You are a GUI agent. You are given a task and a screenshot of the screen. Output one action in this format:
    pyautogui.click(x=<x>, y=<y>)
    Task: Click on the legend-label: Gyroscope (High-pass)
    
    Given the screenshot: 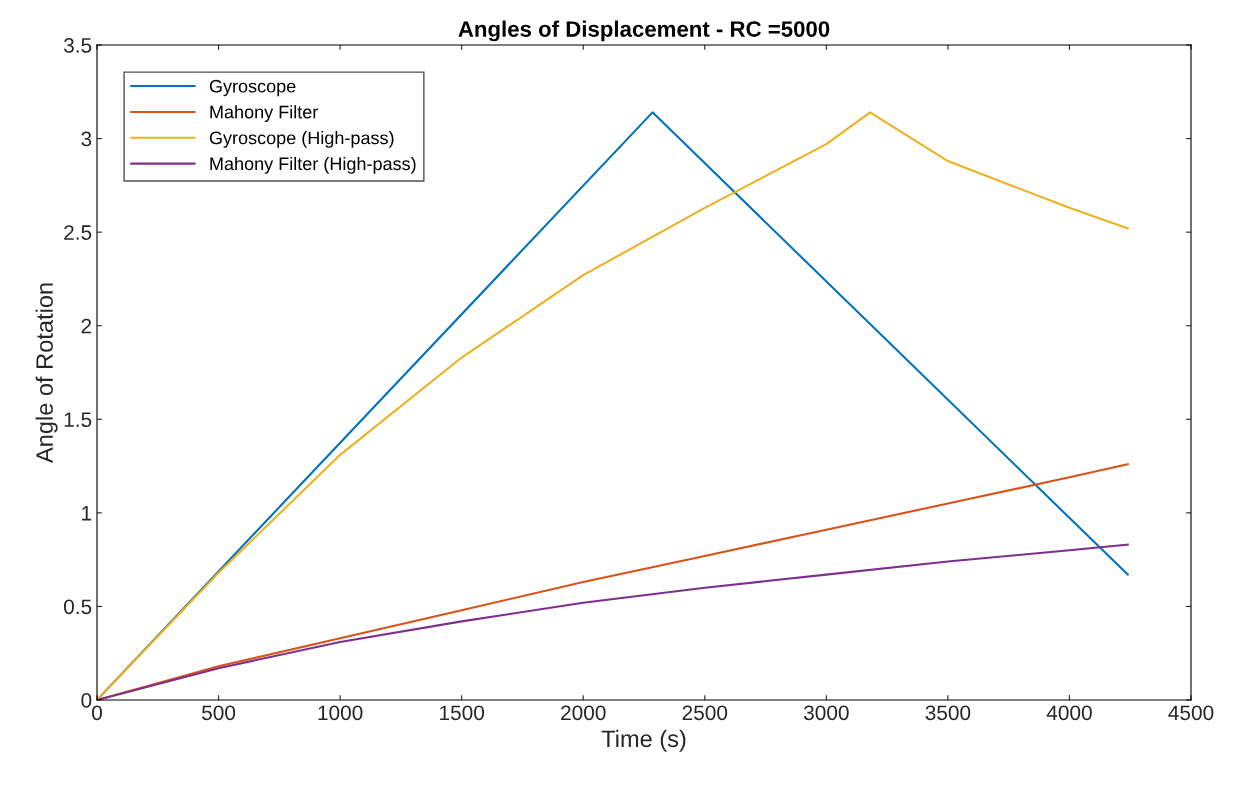 What is the action you would take?
    pyautogui.click(x=301, y=139)
    